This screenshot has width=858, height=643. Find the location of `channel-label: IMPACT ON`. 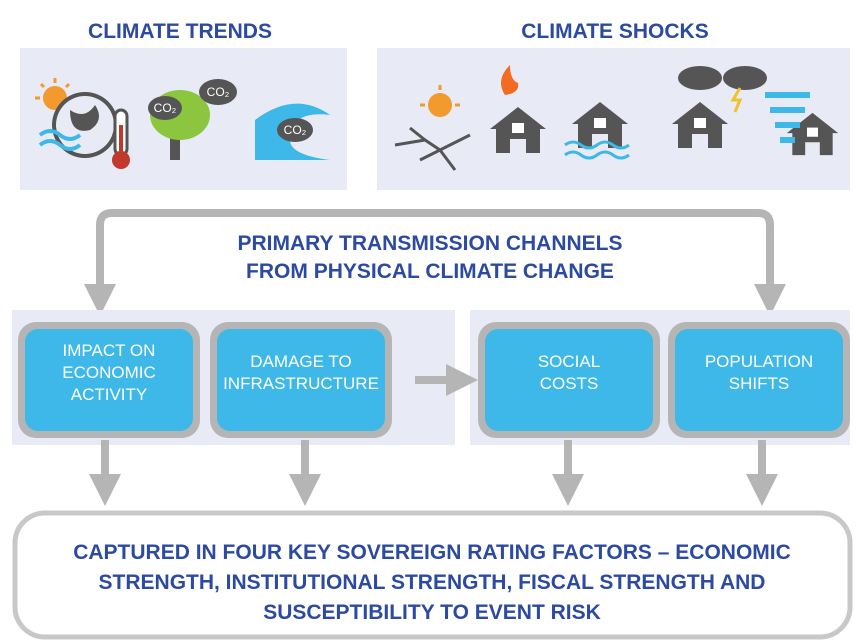

channel-label: IMPACT ON is located at coordinates (109, 350).